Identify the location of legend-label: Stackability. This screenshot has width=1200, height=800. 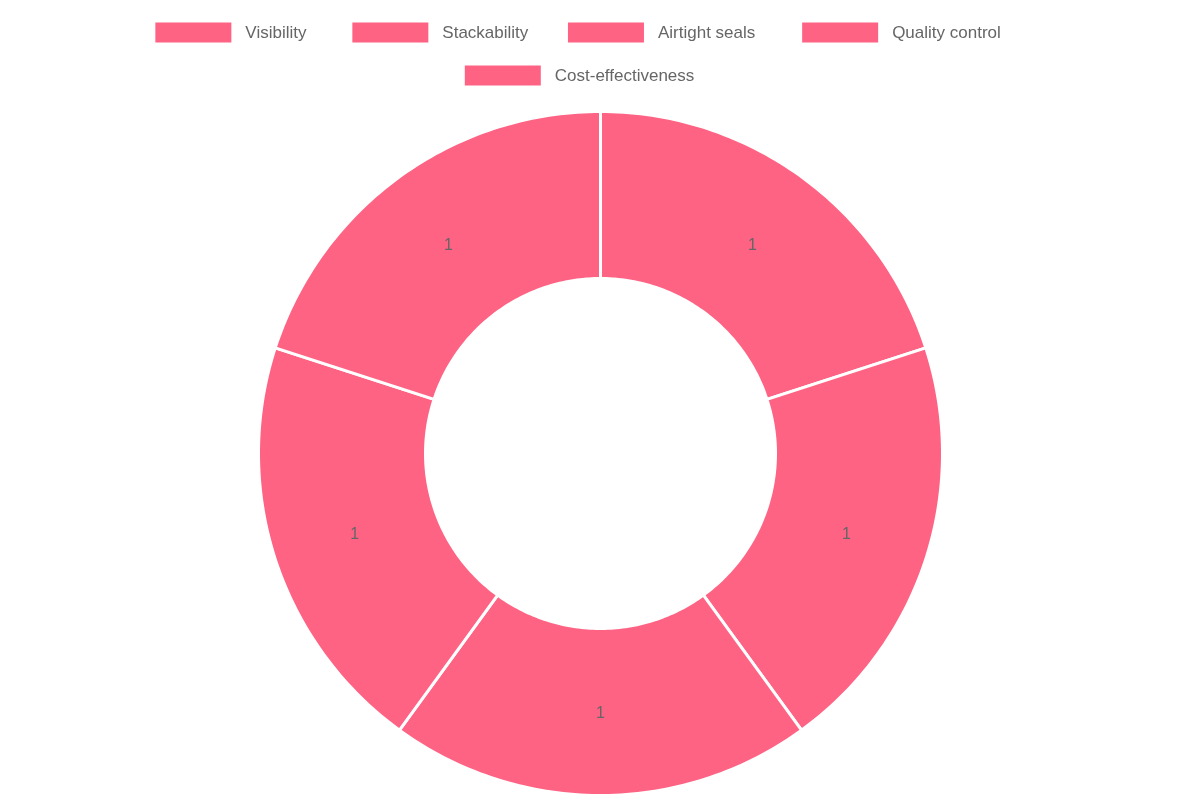
(485, 32).